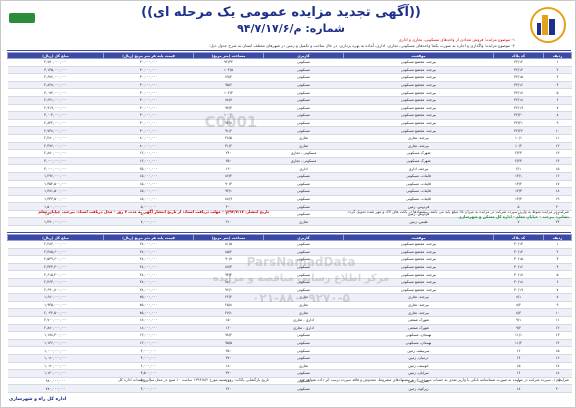  I want to click on cell-code: ۱۵, so click(518, 366).